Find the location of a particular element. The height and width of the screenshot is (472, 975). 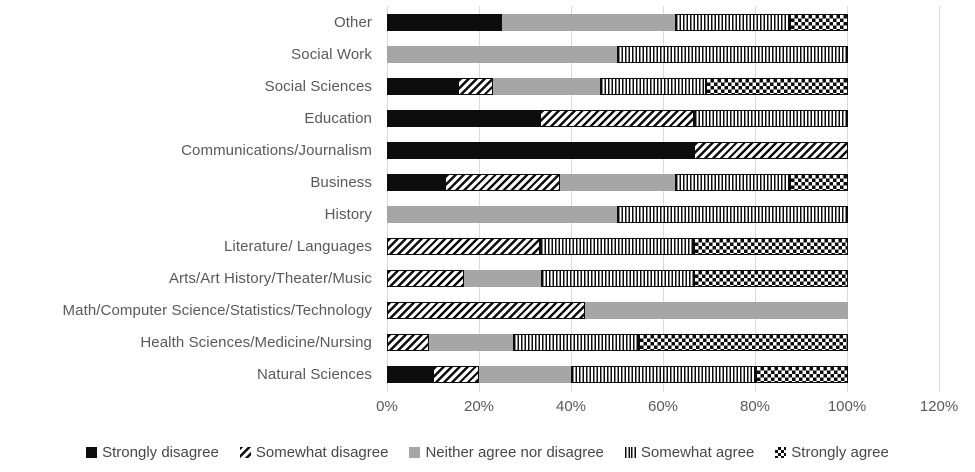

legend-item: Strongly agree is located at coordinates (832, 452).